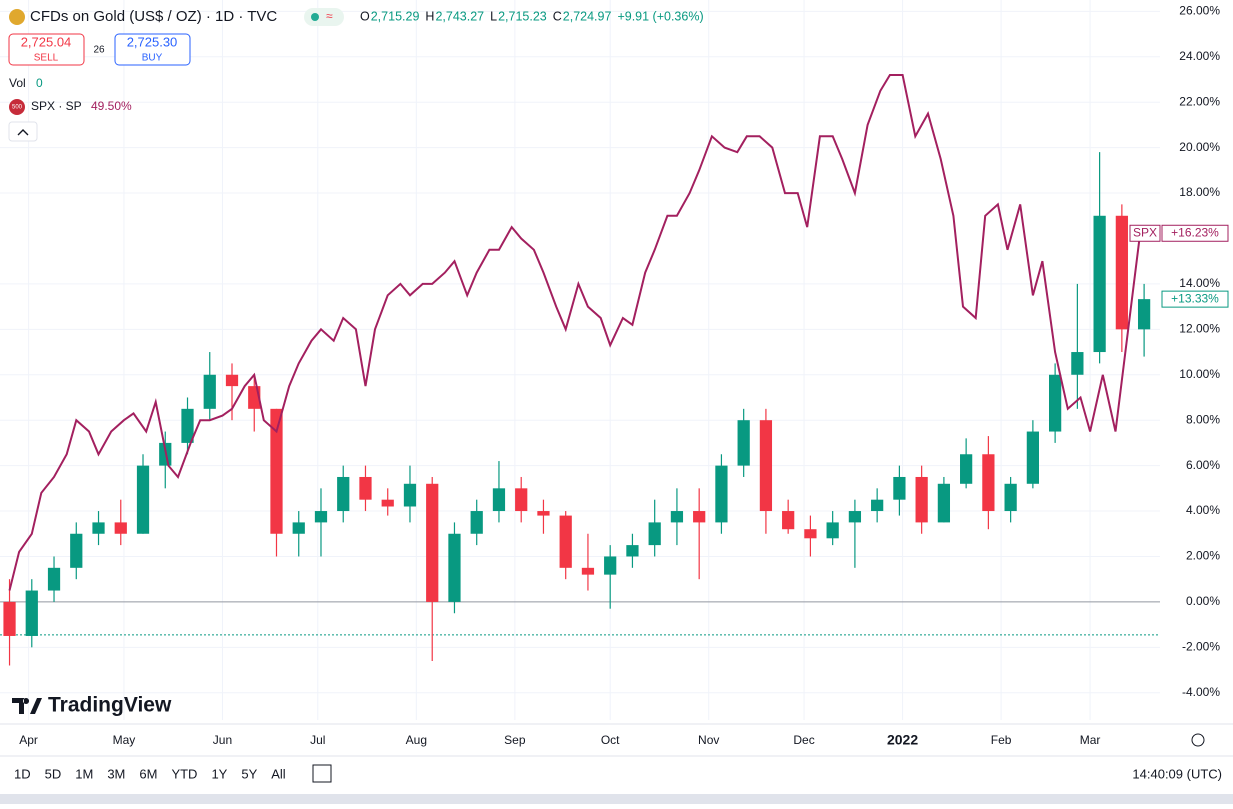 The height and width of the screenshot is (809, 1233). What do you see at coordinates (17, 17) in the screenshot?
I see `symbol-icon` at bounding box center [17, 17].